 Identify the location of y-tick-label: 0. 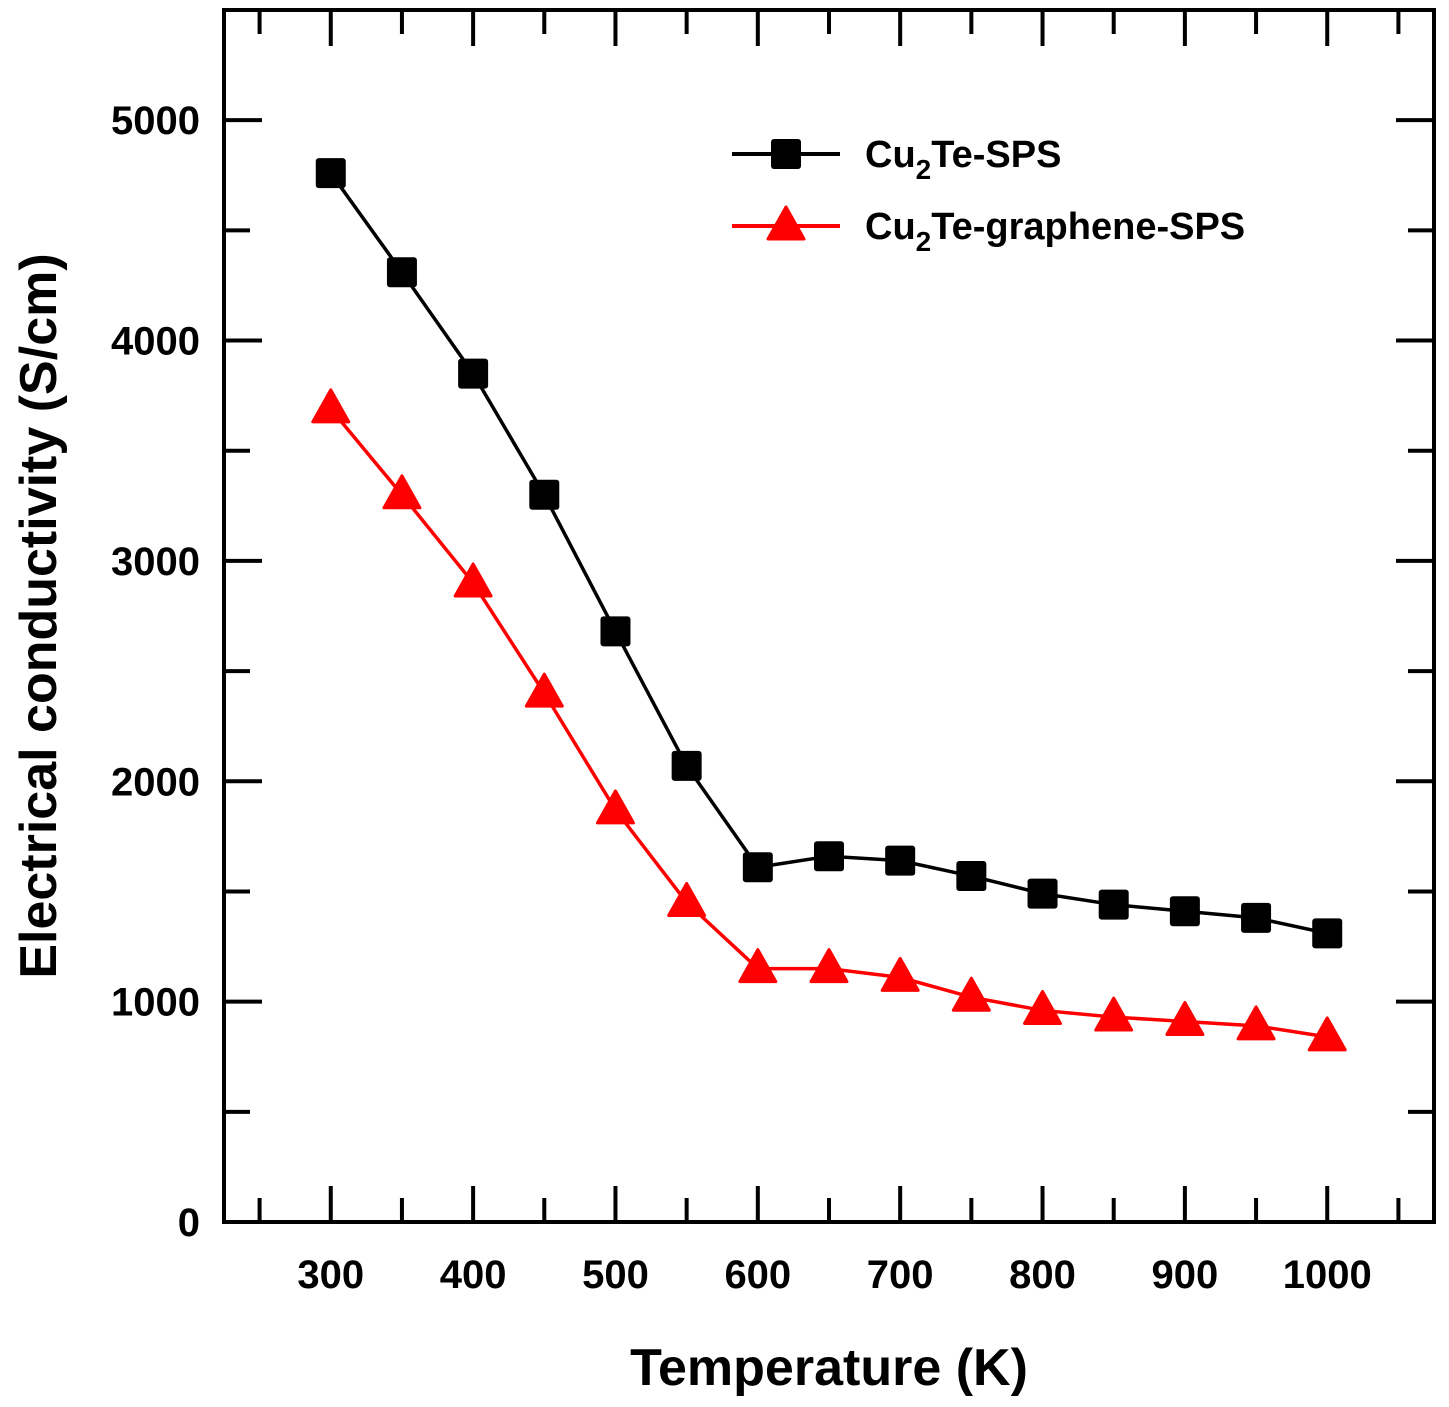
(189, 1223).